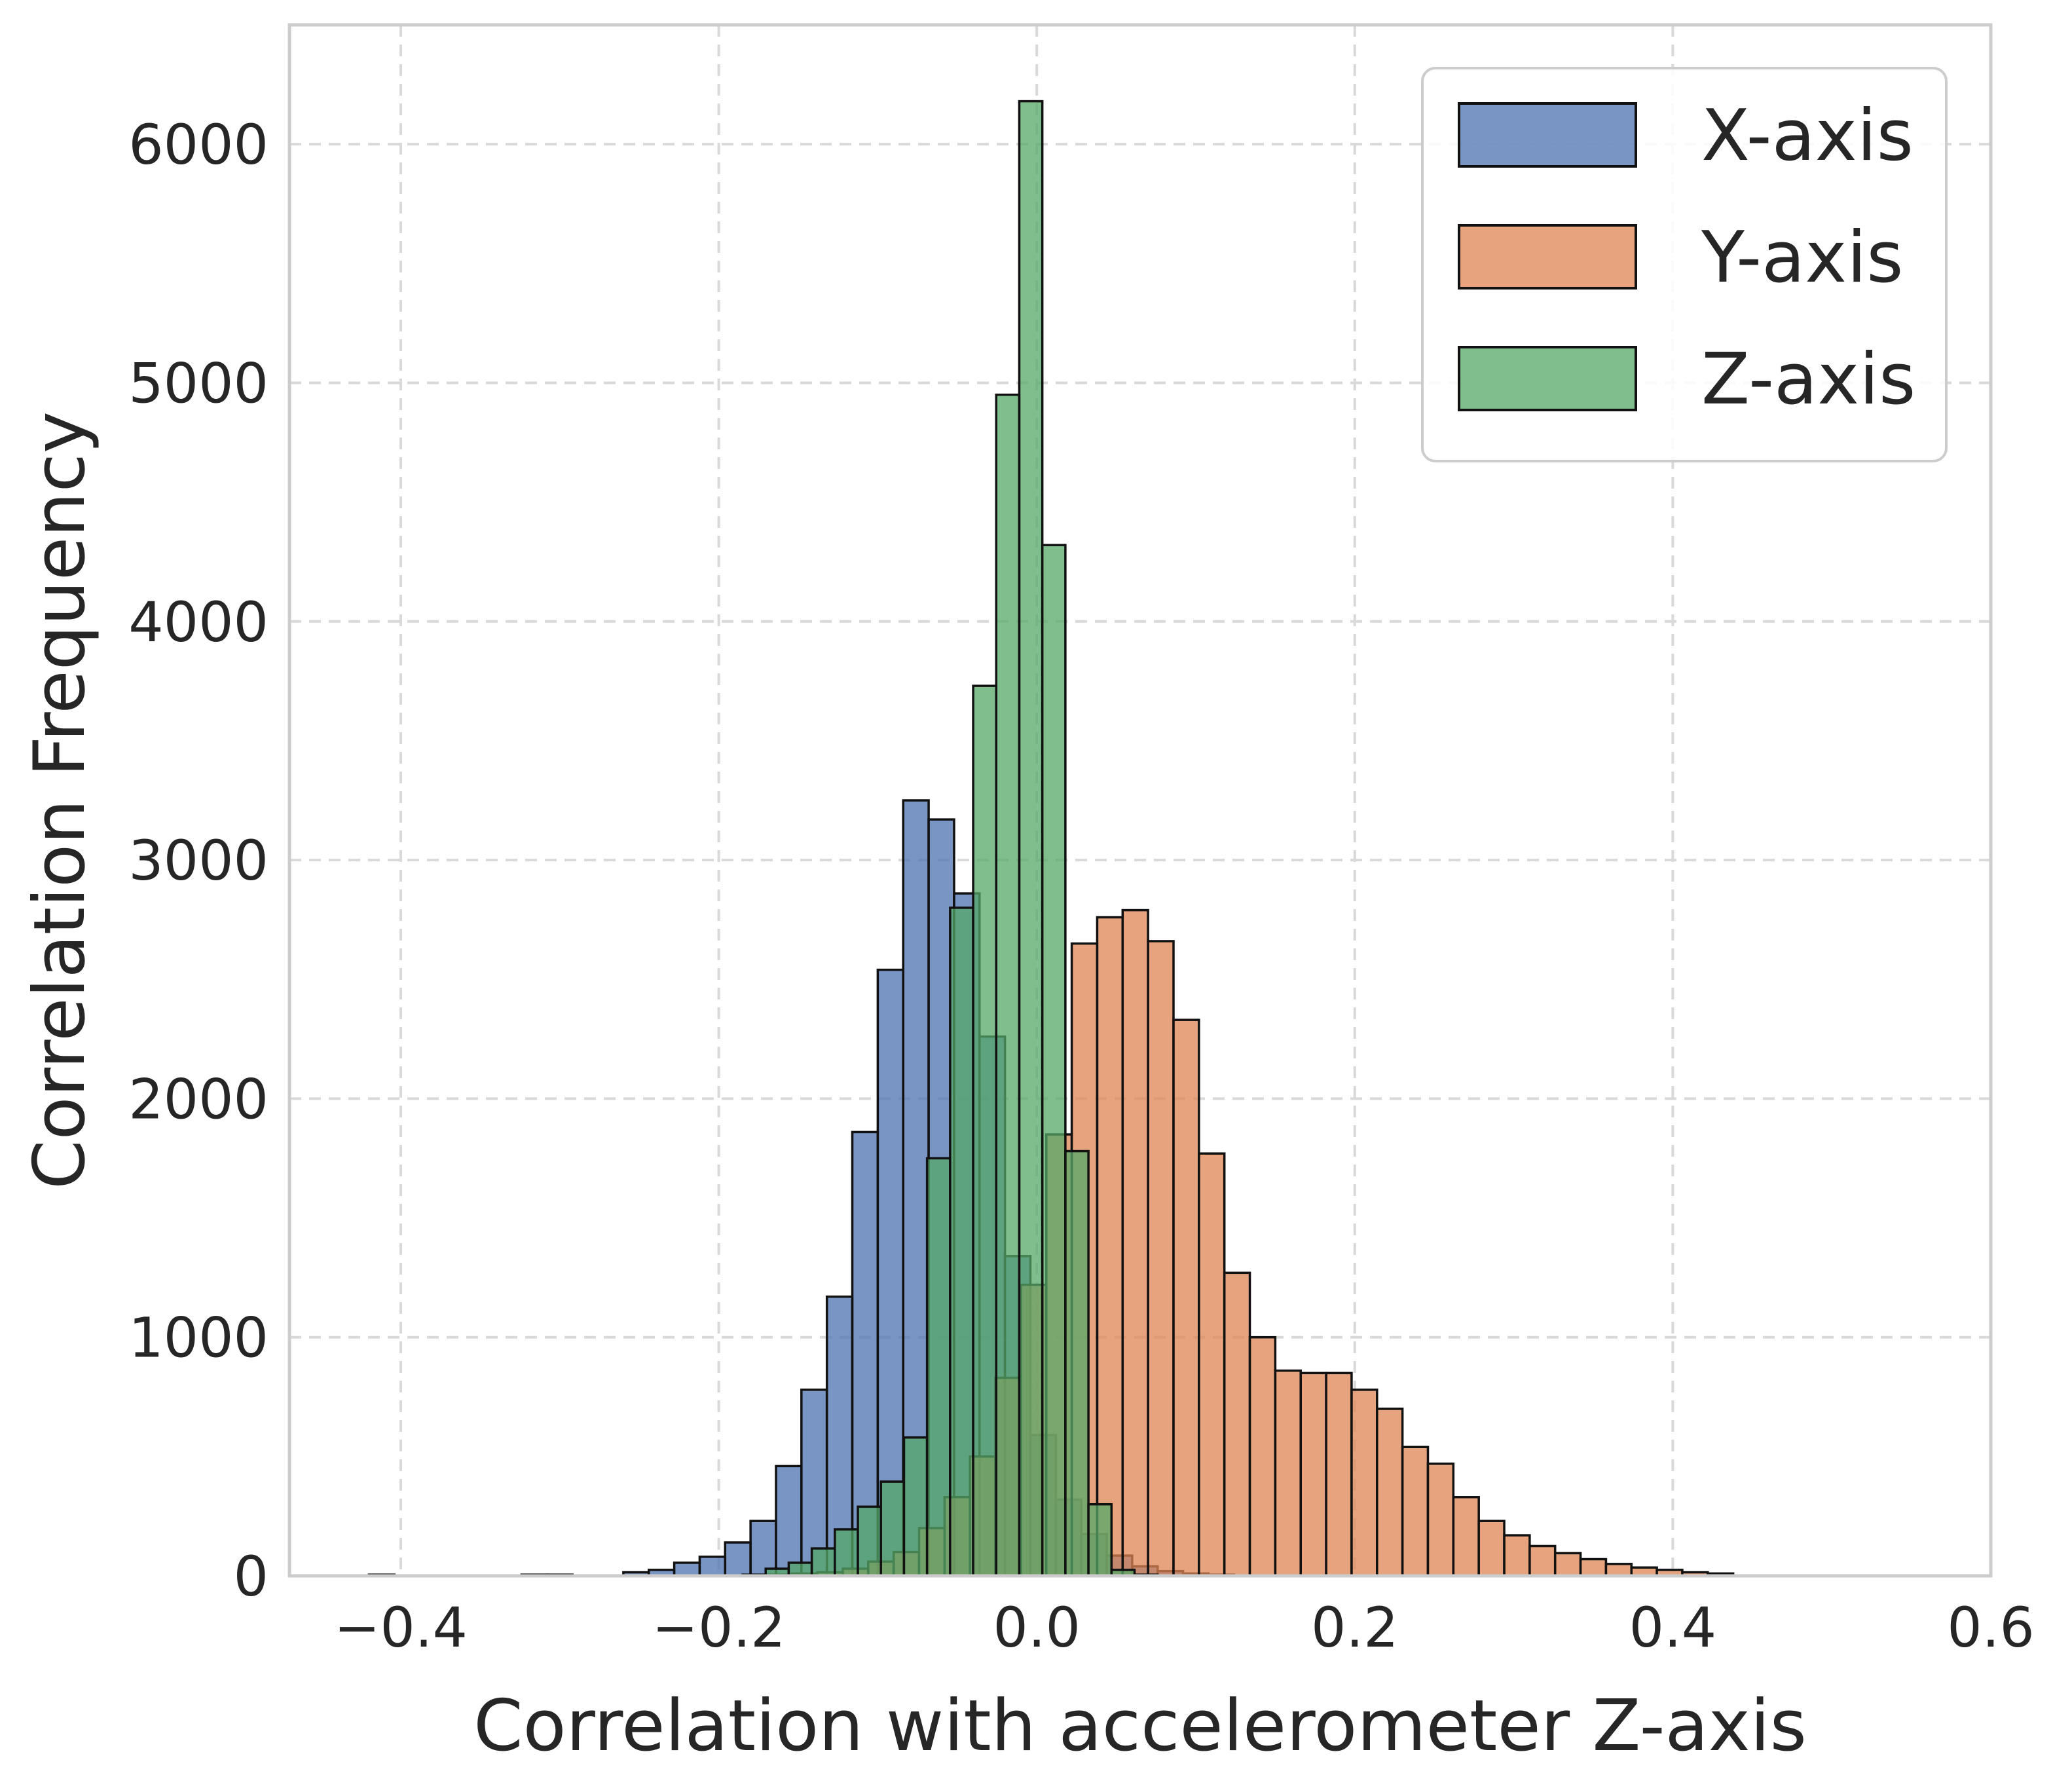 This screenshot has width=2053, height=1792. I want to click on y-tick-label: 5000, so click(198, 383).